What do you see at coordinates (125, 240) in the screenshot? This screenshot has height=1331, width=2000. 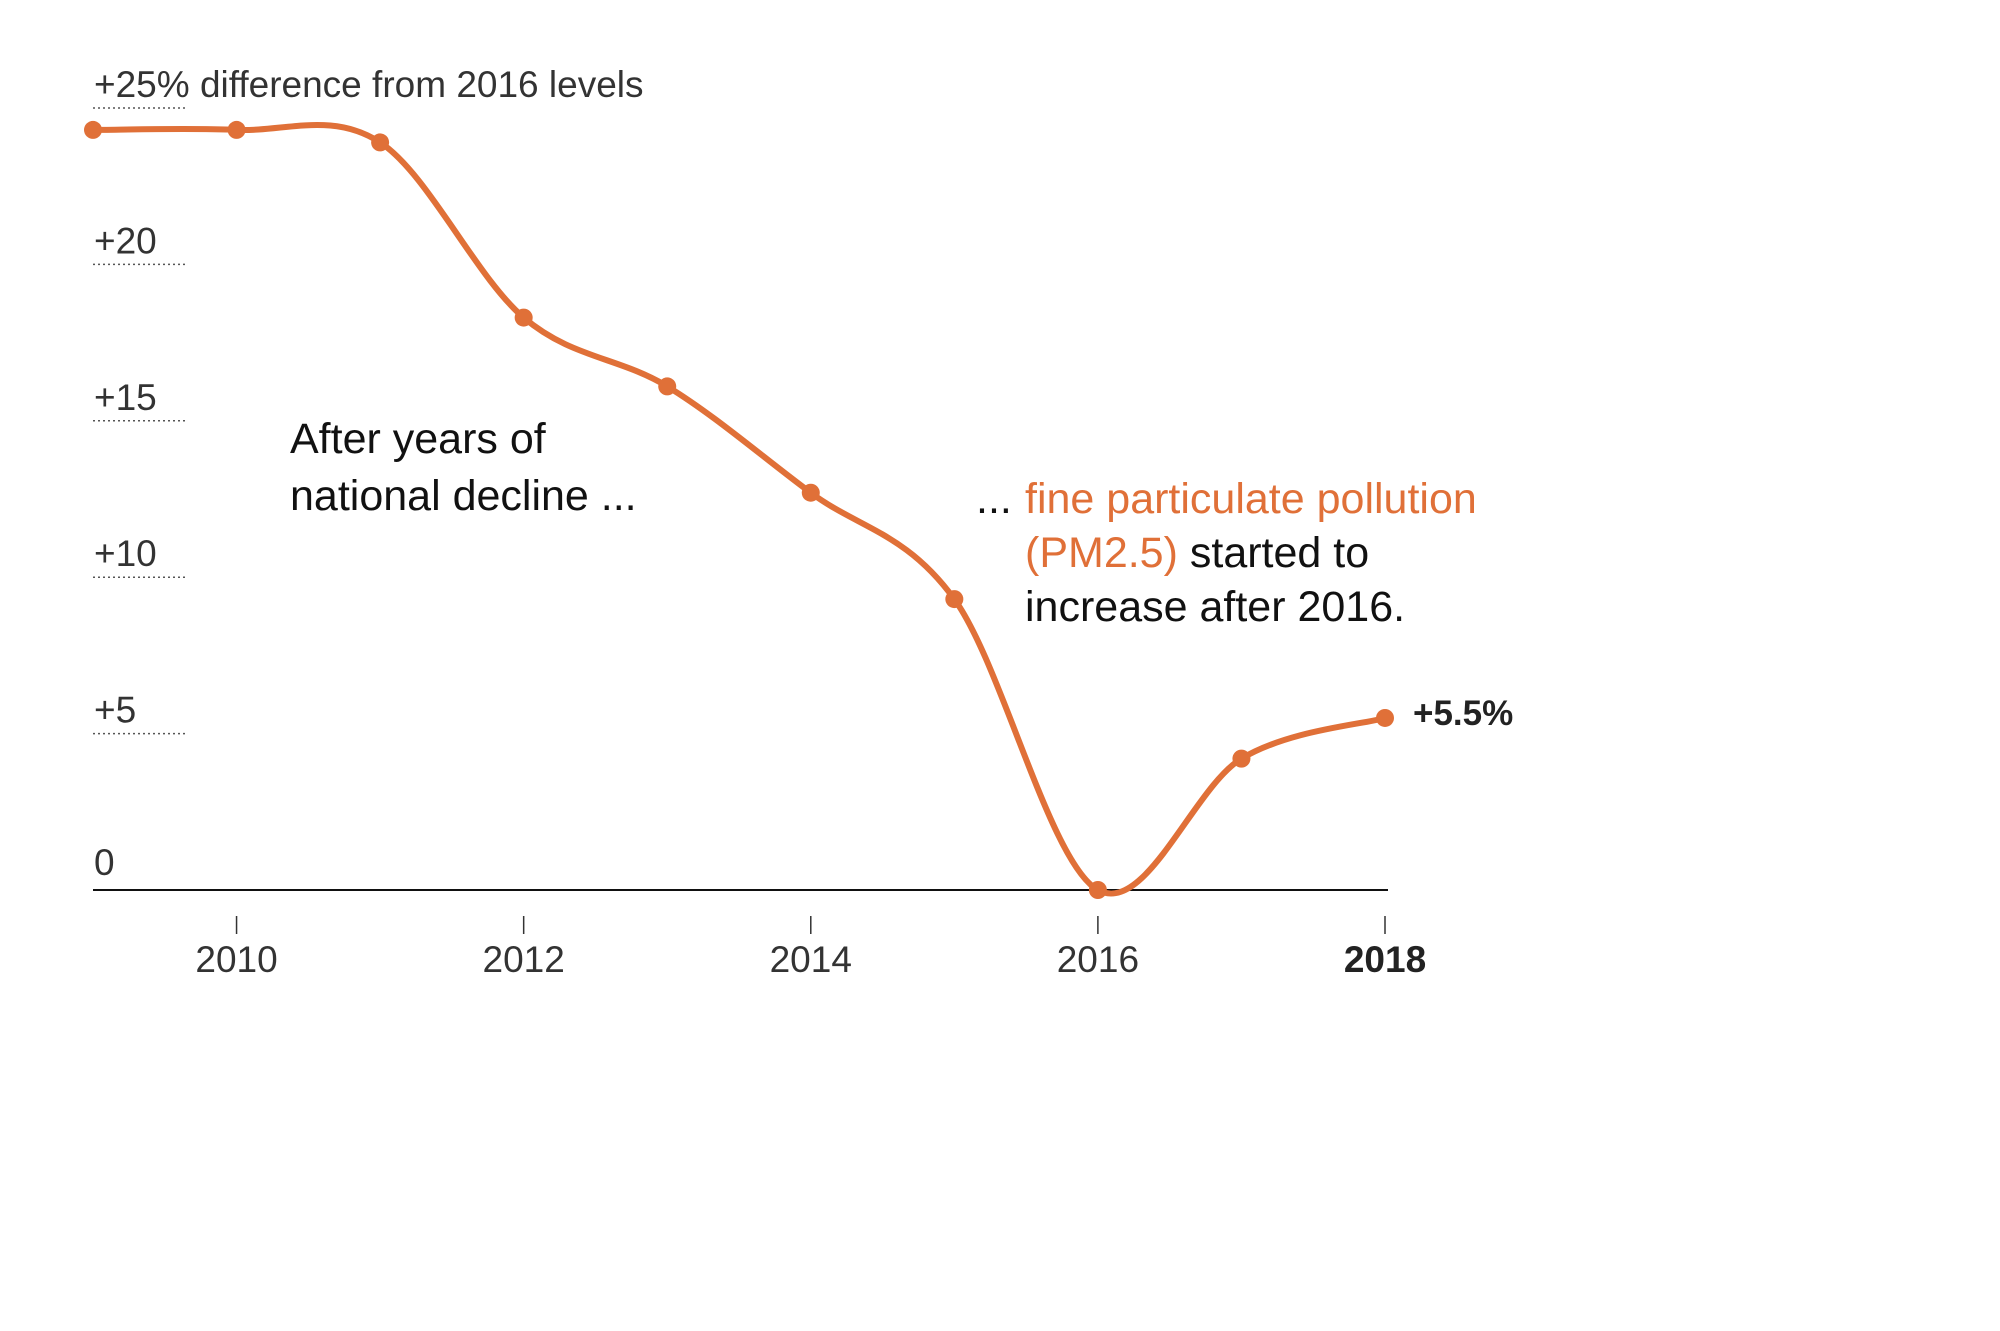 I see `y-tick-label: +20` at bounding box center [125, 240].